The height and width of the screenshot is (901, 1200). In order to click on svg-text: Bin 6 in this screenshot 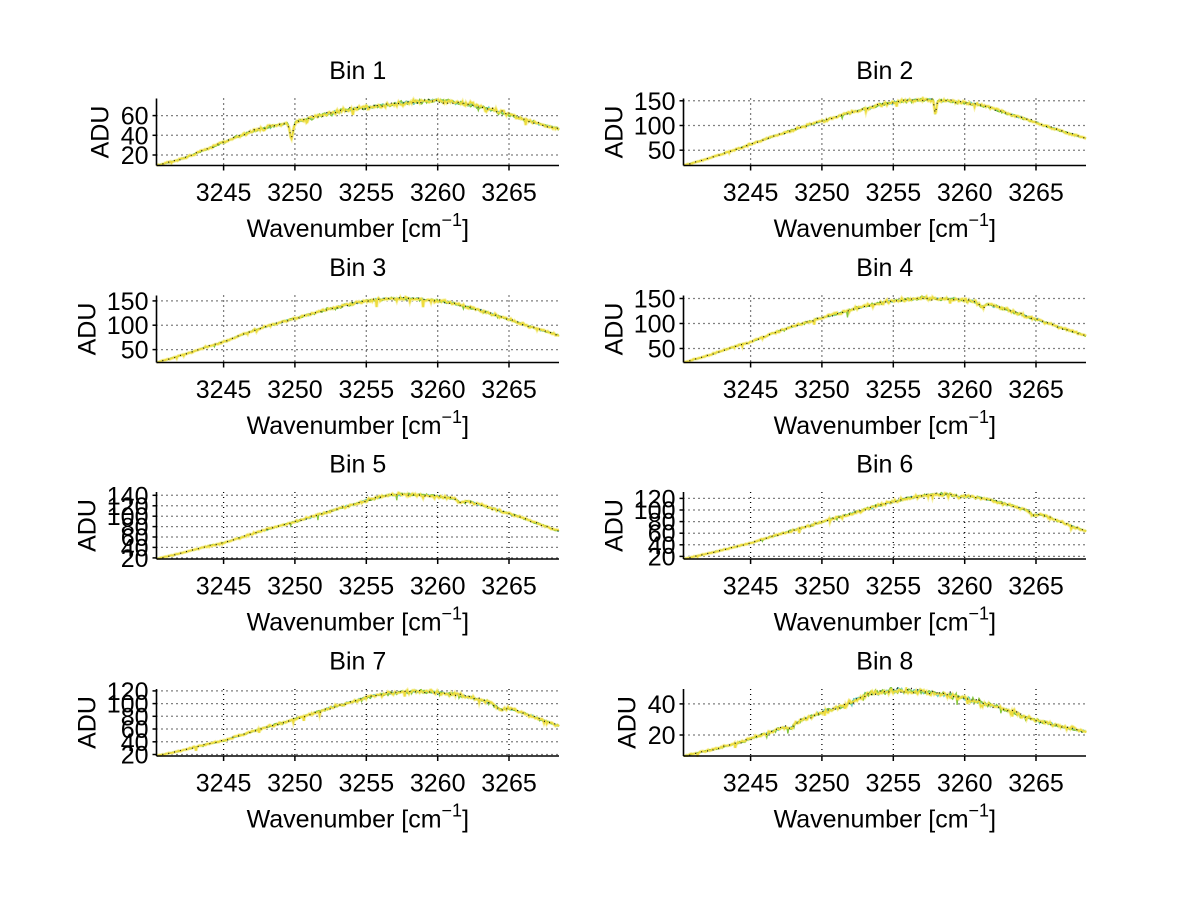, I will do `click(884, 465)`.